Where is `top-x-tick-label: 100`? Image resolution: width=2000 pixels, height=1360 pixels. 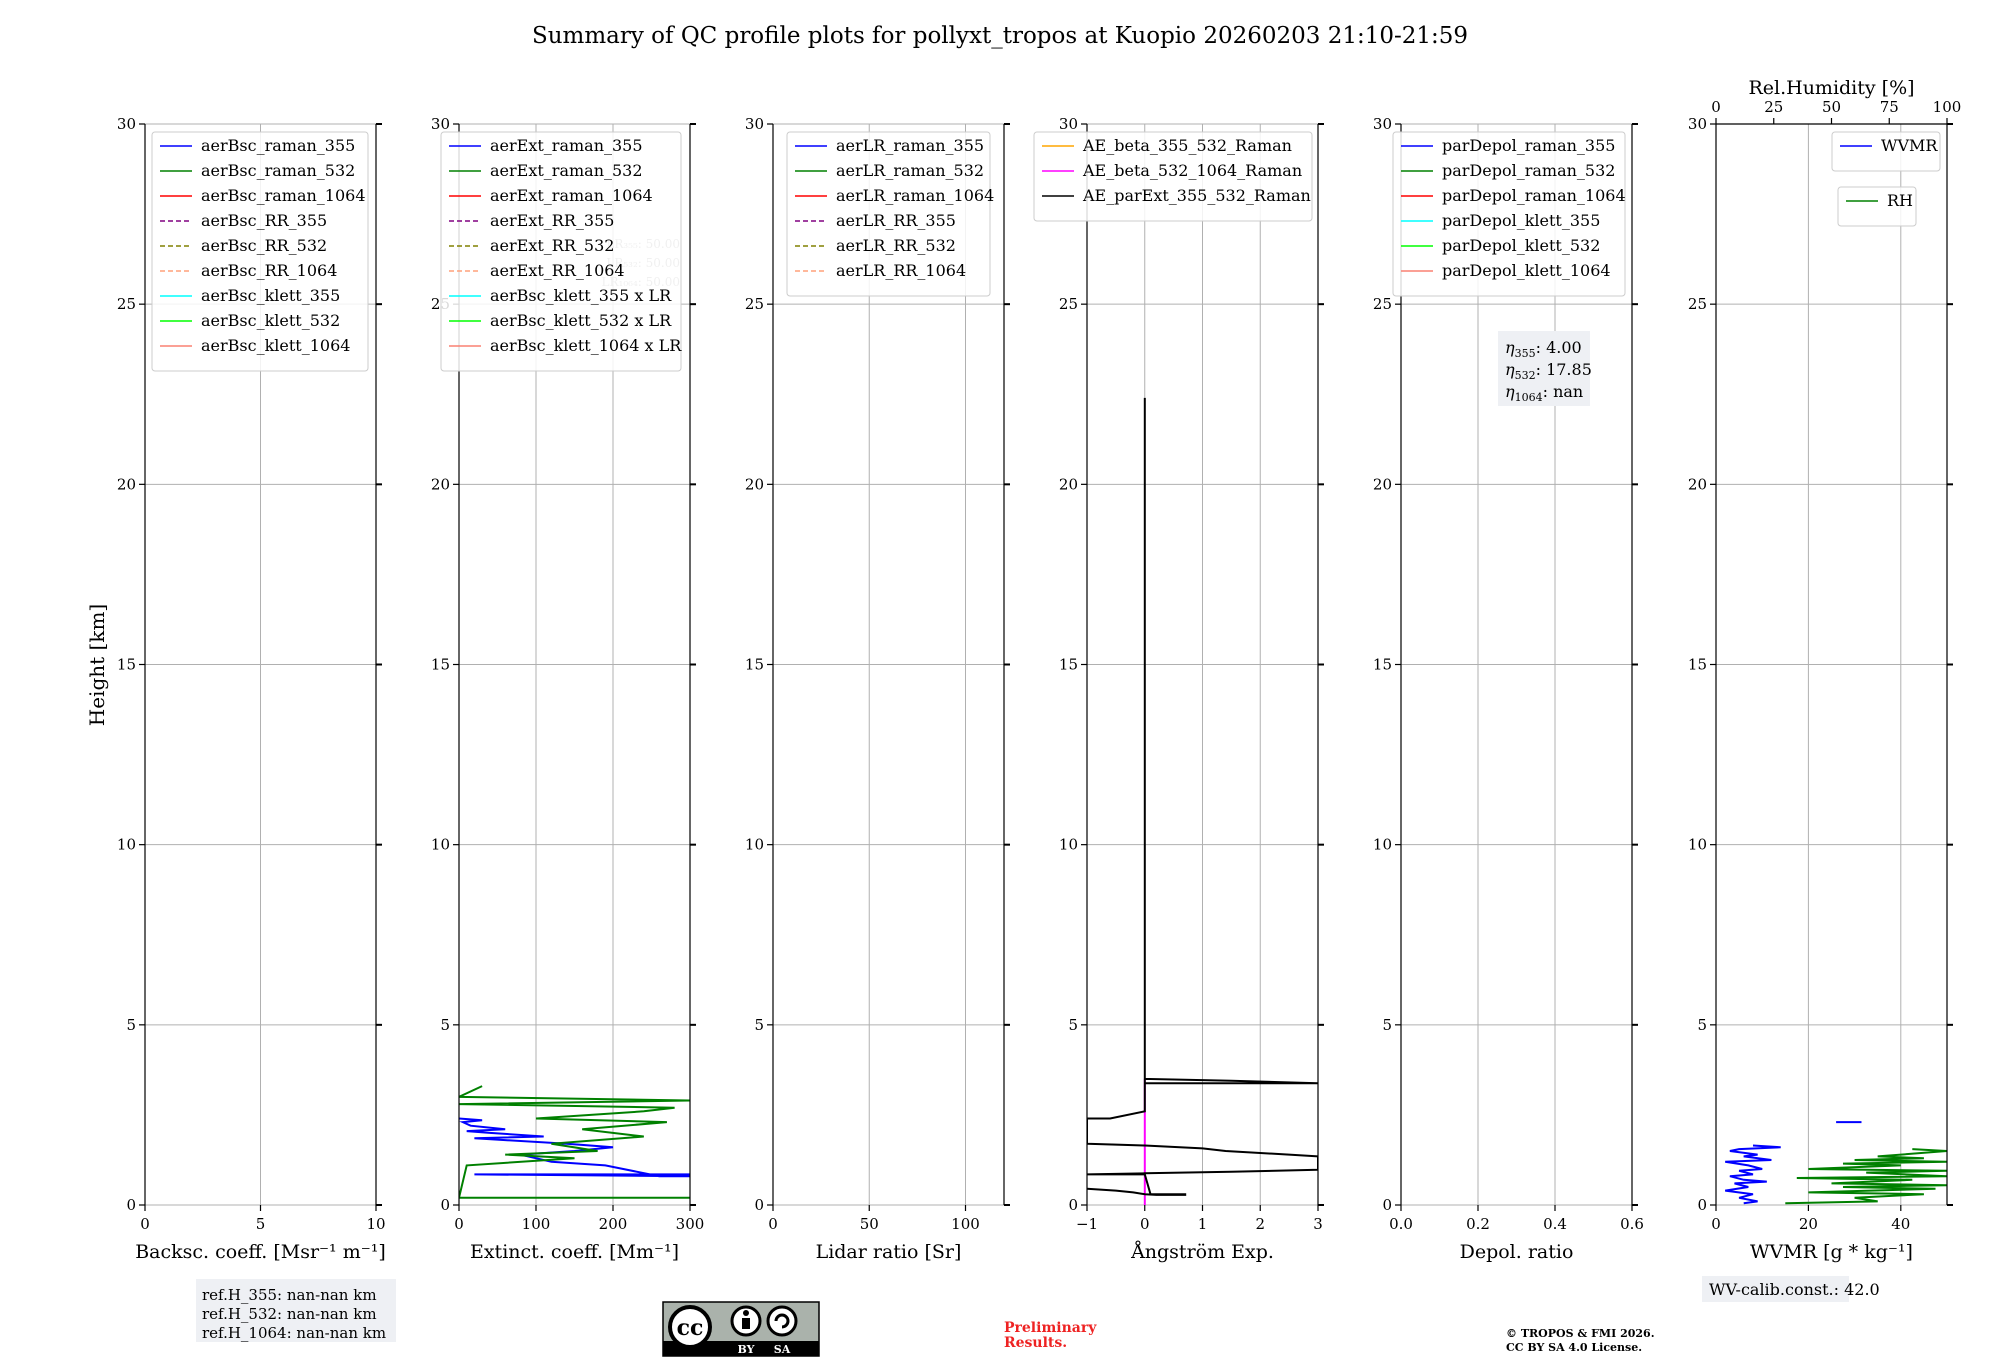
top-x-tick-label: 100 is located at coordinates (1947, 107).